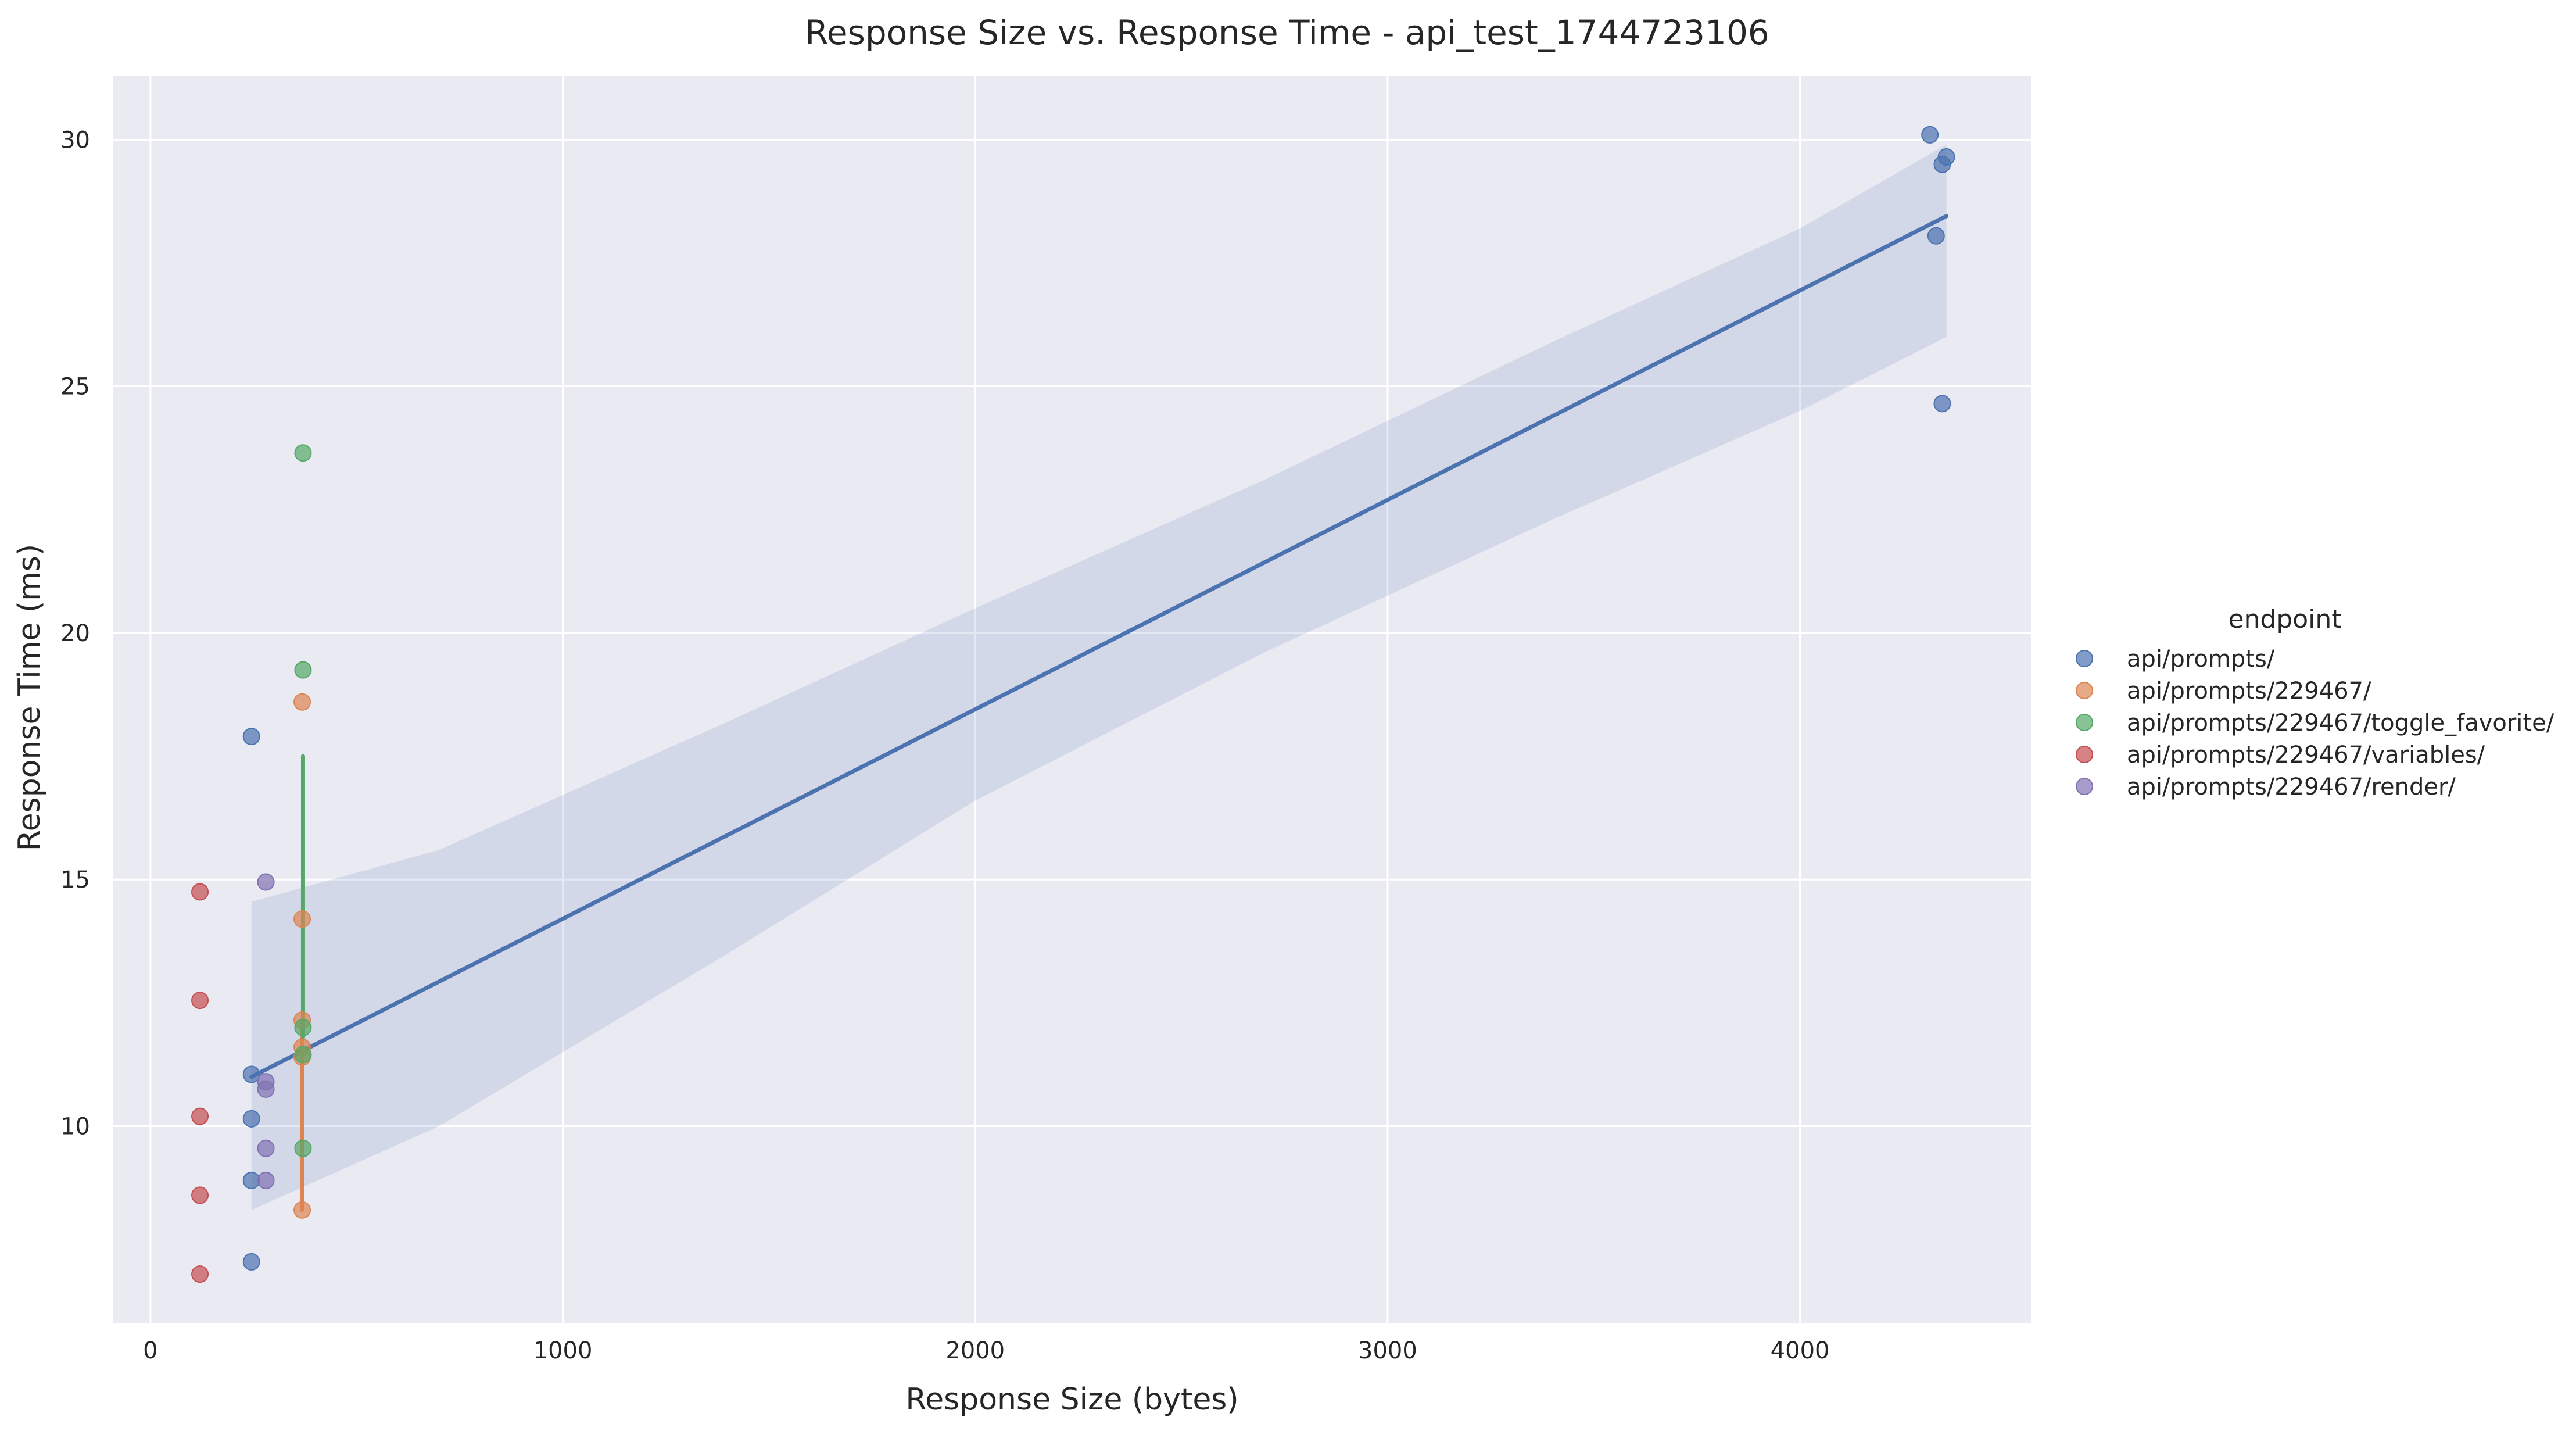 Image resolution: width=2576 pixels, height=1431 pixels. I want to click on x-tick-label: 2000, so click(975, 1350).